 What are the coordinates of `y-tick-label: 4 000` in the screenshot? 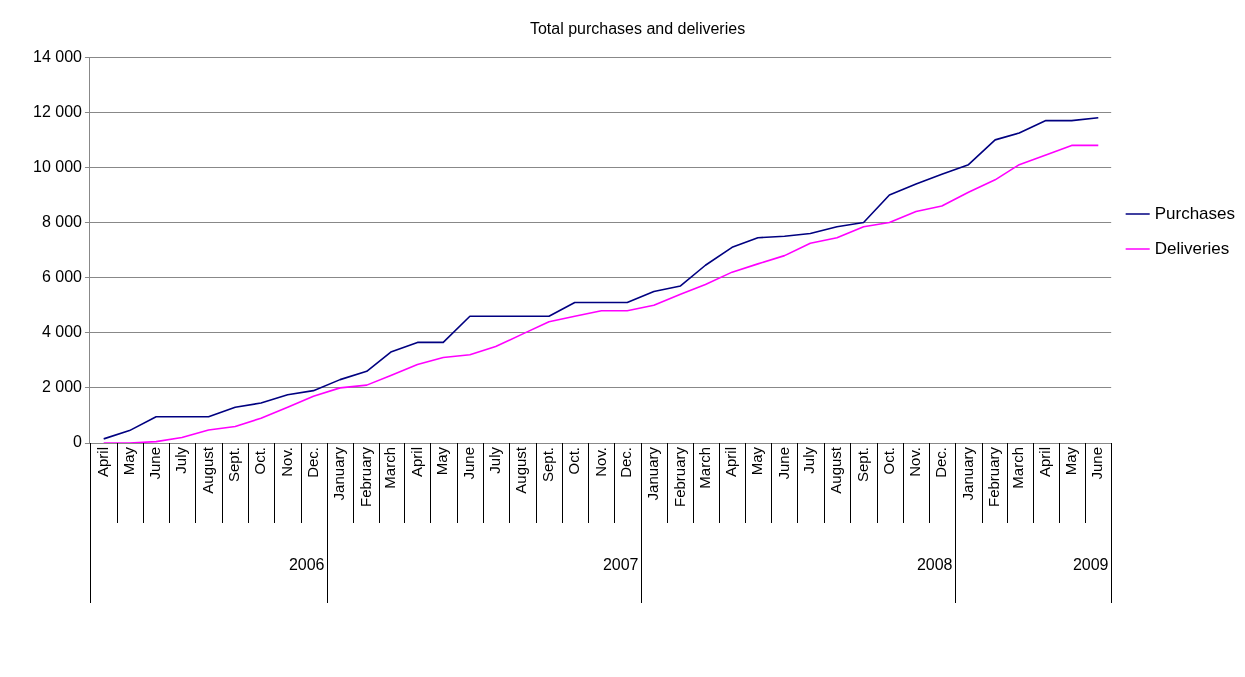 It's located at (62, 332).